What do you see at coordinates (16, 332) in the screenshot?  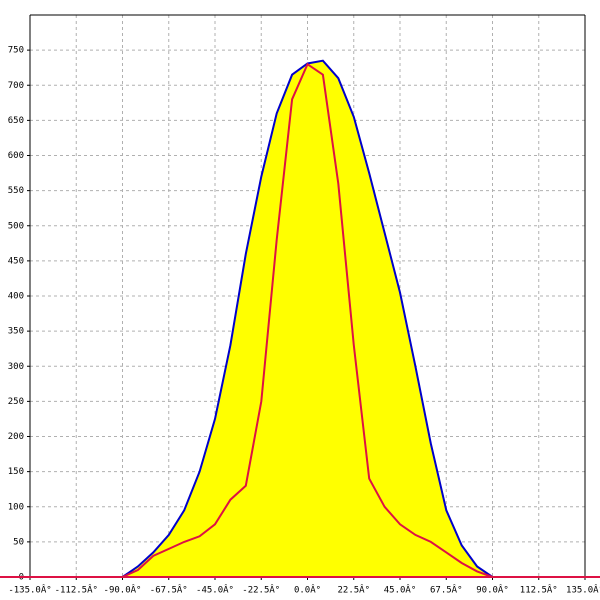 I see `y-tick-label: 350` at bounding box center [16, 332].